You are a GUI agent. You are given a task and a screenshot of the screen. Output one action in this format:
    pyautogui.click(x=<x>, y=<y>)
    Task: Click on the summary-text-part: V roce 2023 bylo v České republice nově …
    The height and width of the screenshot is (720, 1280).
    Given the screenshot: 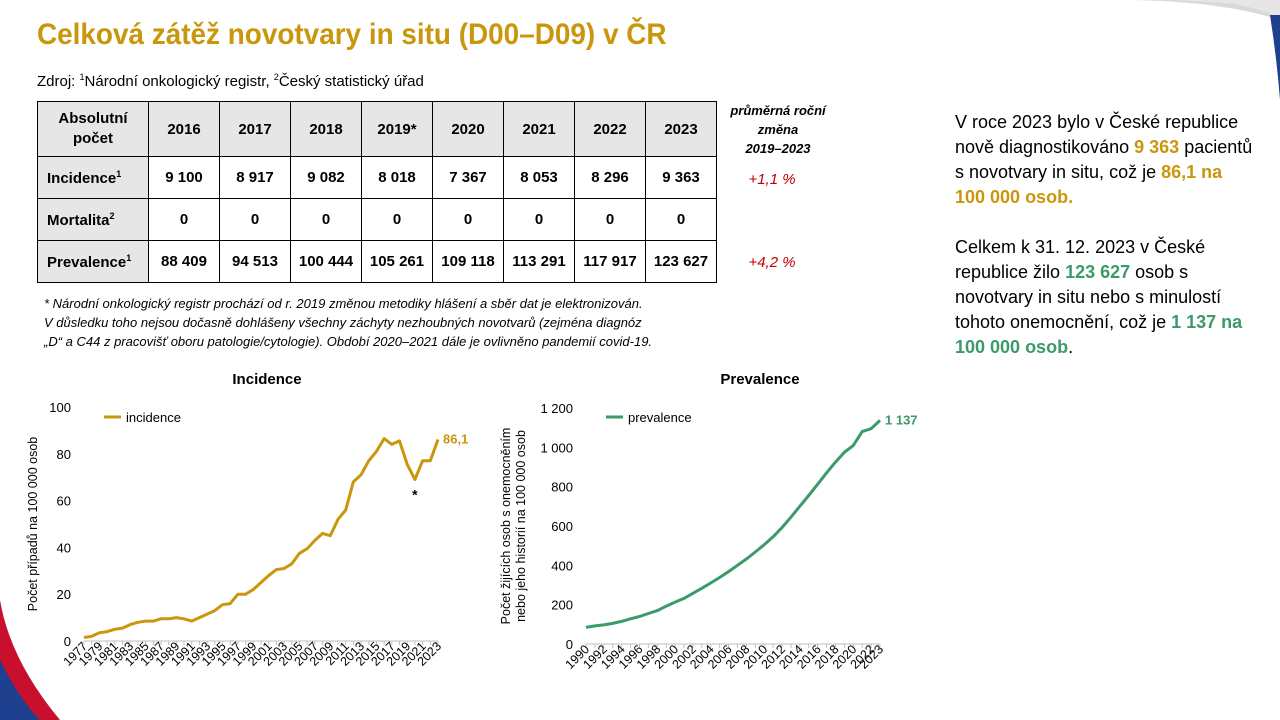 What is the action you would take?
    pyautogui.click(x=1097, y=134)
    